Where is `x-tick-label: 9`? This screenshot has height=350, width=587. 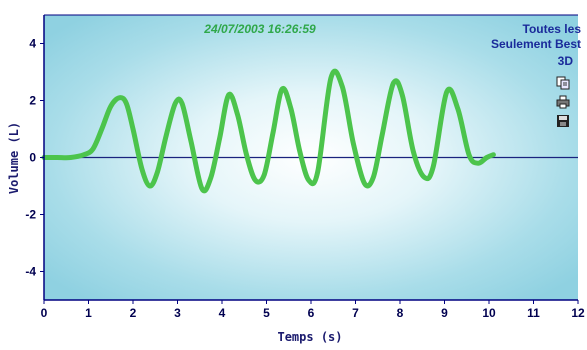 x-tick-label: 9 is located at coordinates (444, 313).